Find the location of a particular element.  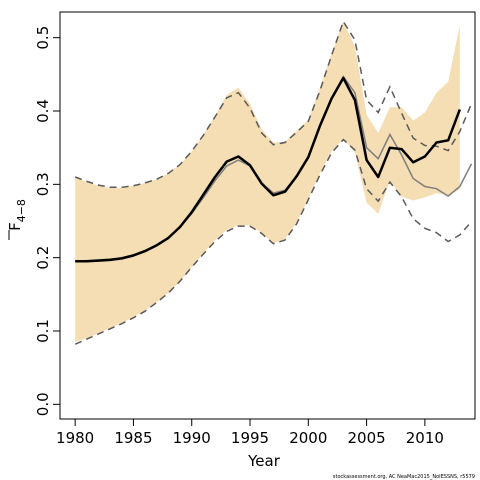

y-tick-label: 0.3 is located at coordinates (43, 184).